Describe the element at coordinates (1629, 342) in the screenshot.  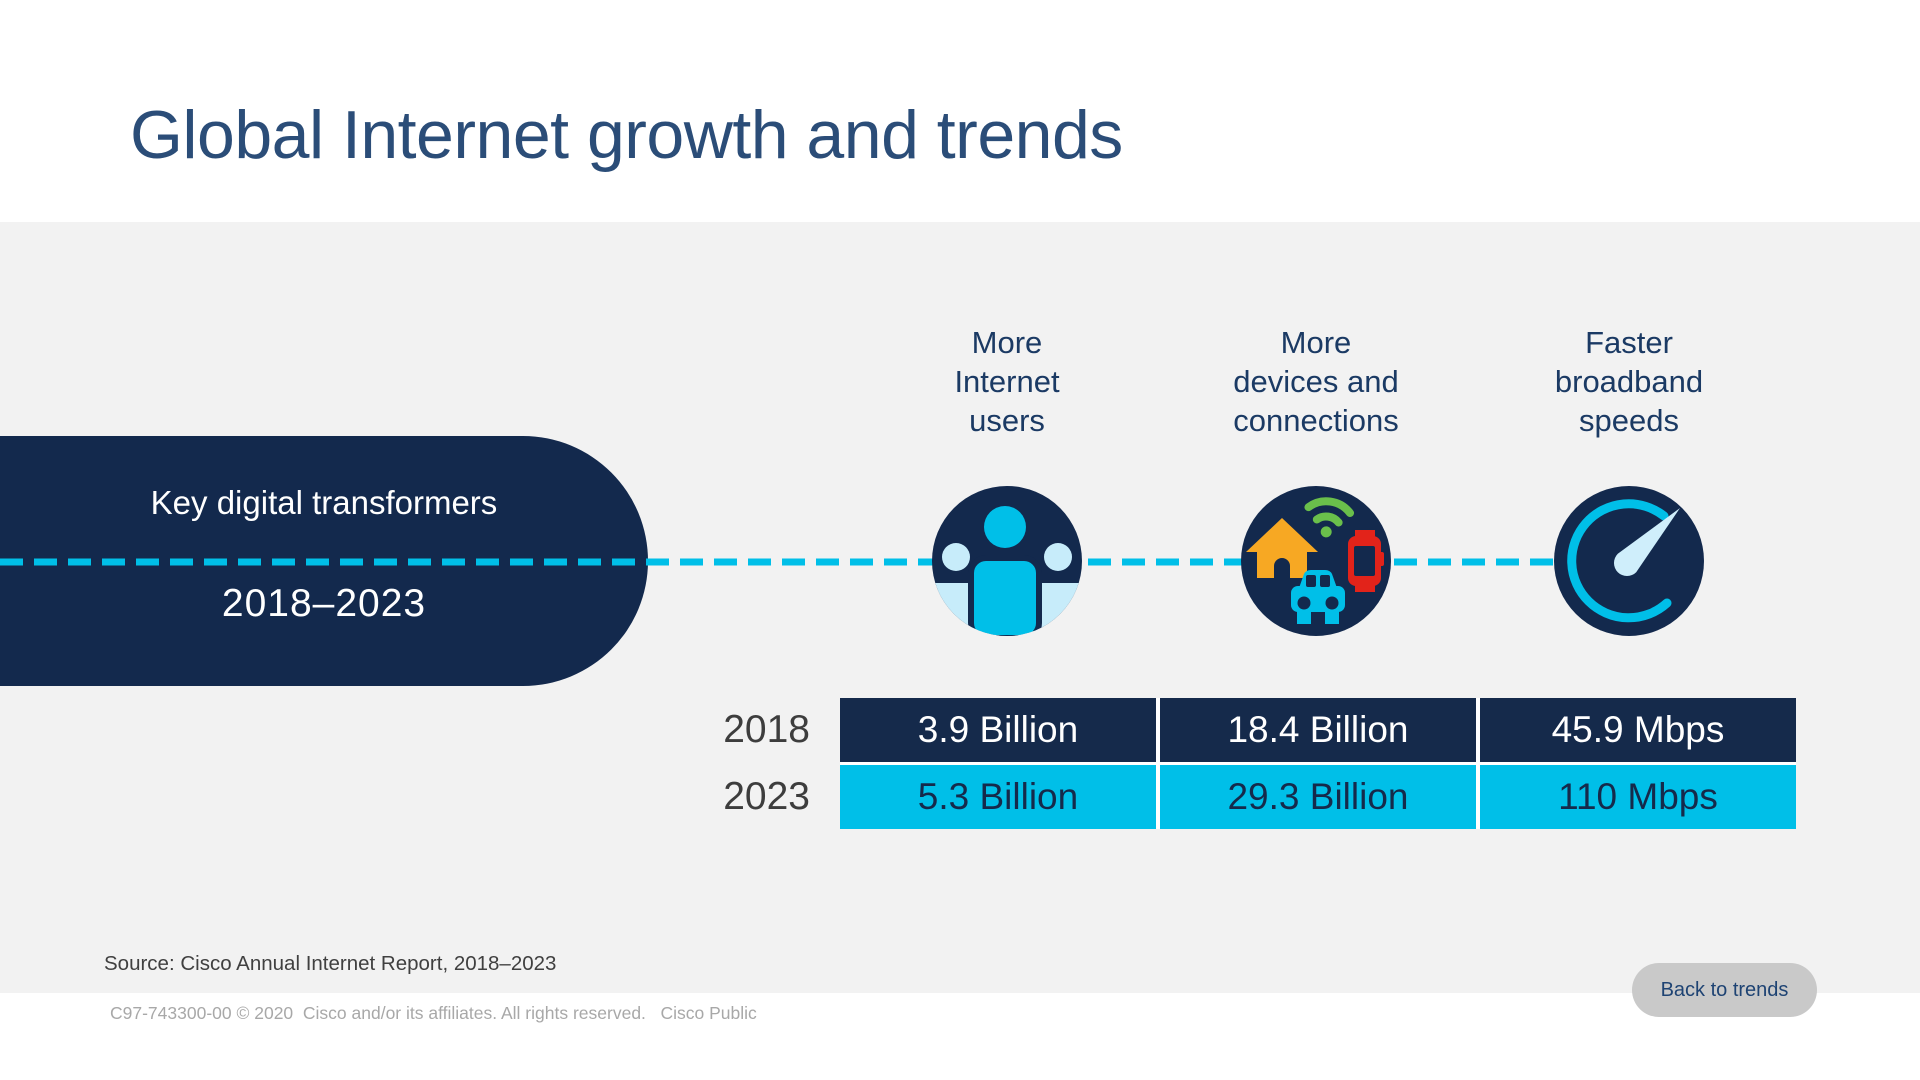
I see `header-line: Faster` at that location.